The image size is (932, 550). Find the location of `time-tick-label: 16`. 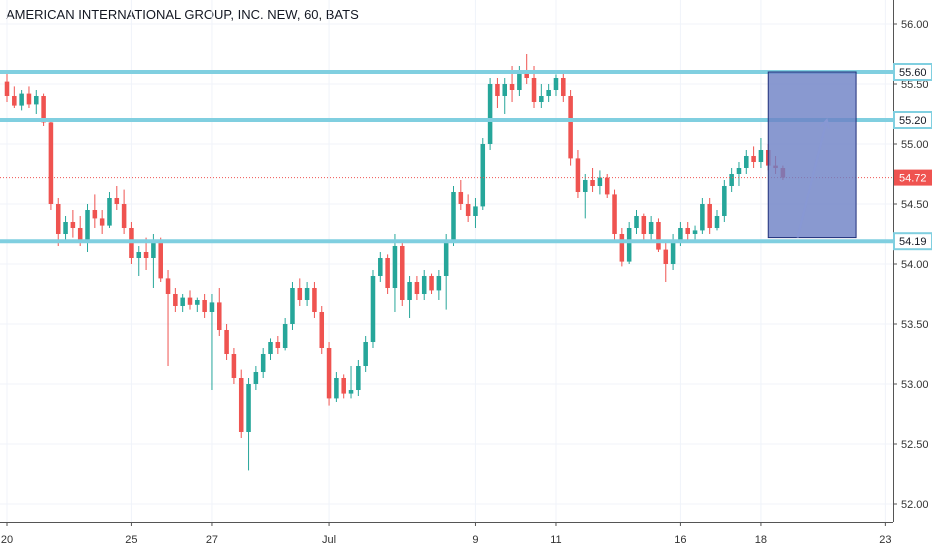

time-tick-label: 16 is located at coordinates (680, 540).